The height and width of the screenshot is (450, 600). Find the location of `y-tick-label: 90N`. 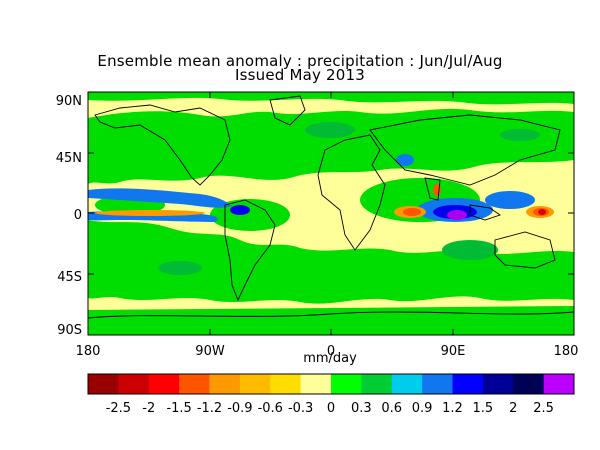

y-tick-label: 90N is located at coordinates (69, 101).